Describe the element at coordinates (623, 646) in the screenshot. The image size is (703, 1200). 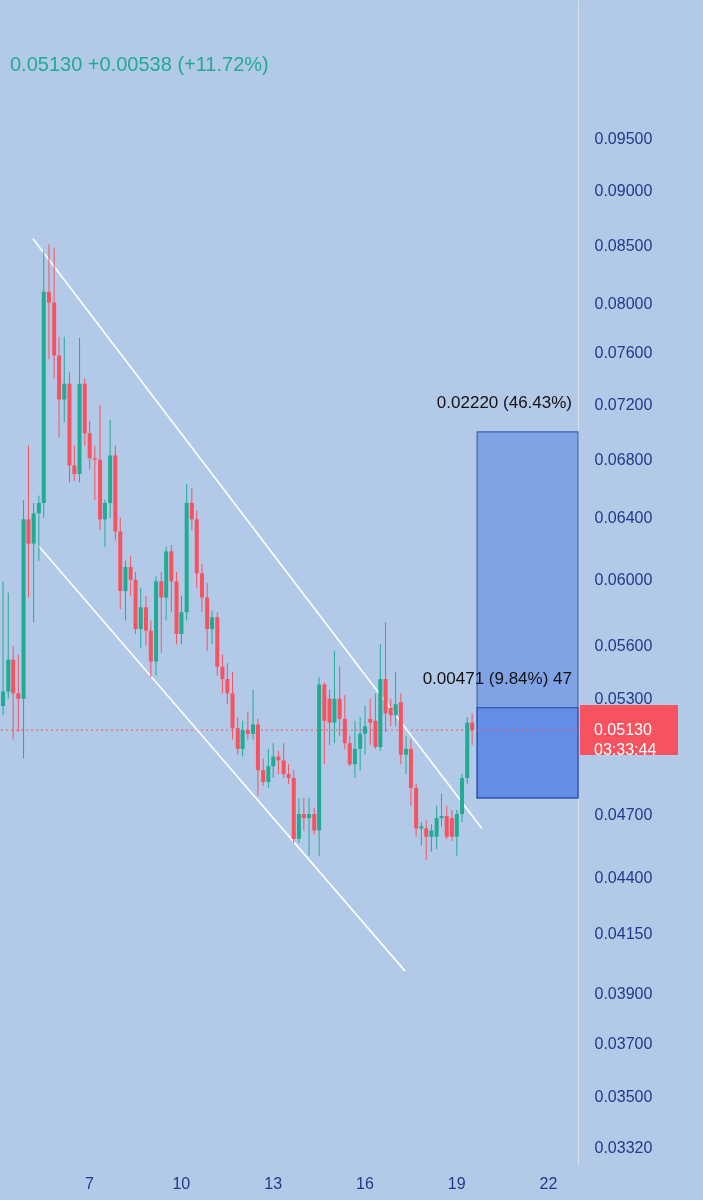
I see `y-tick-label: 0.05600` at that location.